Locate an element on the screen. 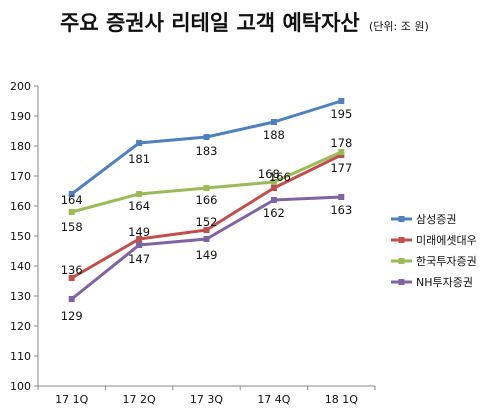 This screenshot has width=500, height=417. y-tick-label: 110 is located at coordinates (20, 356).